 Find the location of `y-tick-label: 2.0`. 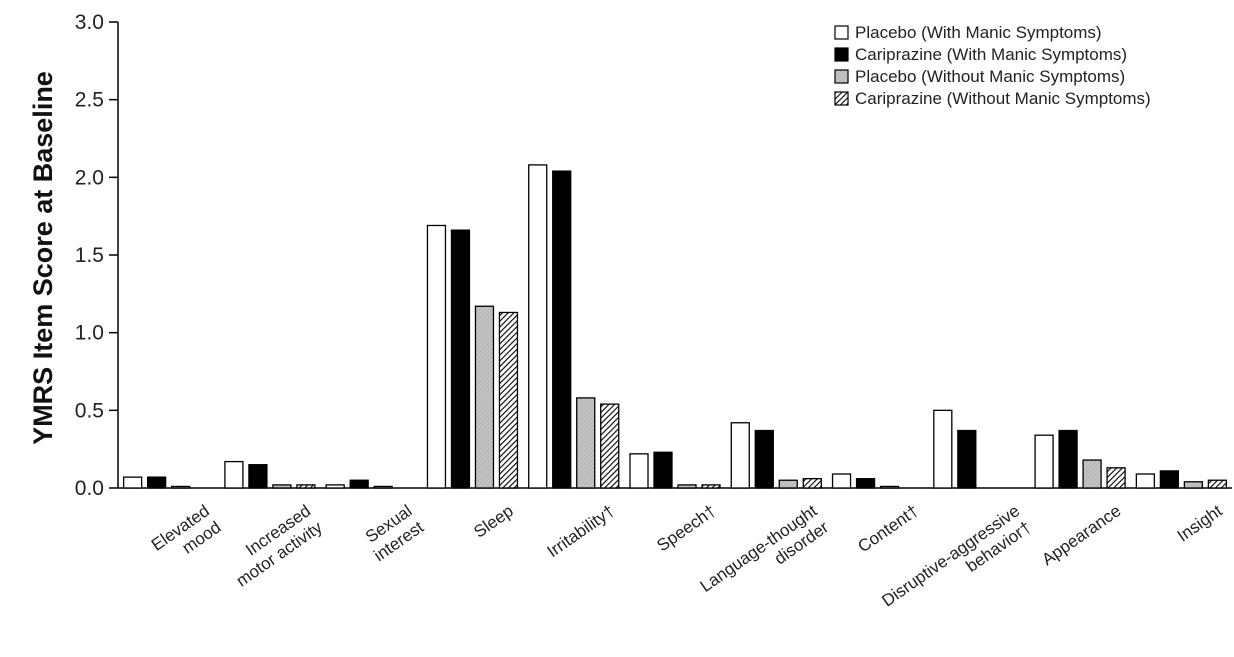

y-tick-label: 2.0 is located at coordinates (89, 177).